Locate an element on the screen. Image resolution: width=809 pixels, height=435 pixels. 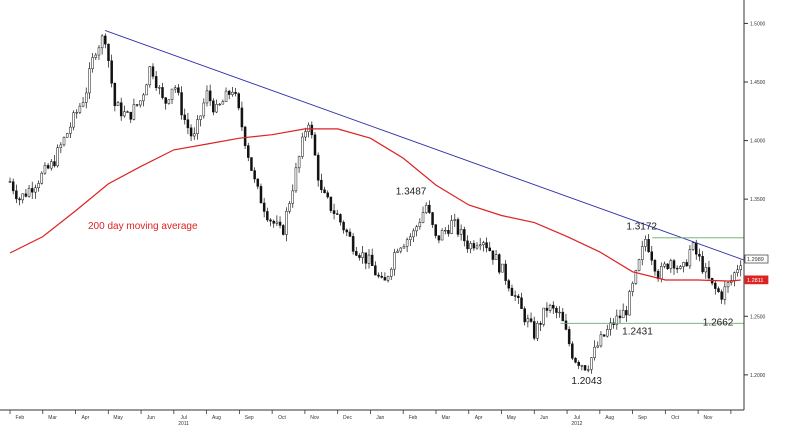
moving-average-badge-label: 1.2811 is located at coordinates (755, 281).